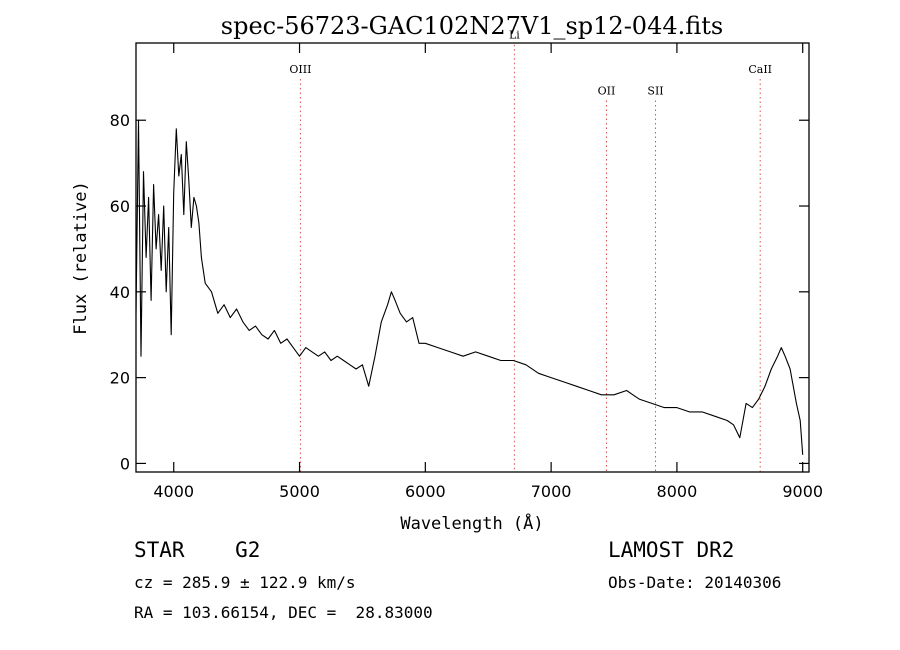  Describe the element at coordinates (671, 550) in the screenshot. I see `survey-name: LAMOST DR2` at that location.